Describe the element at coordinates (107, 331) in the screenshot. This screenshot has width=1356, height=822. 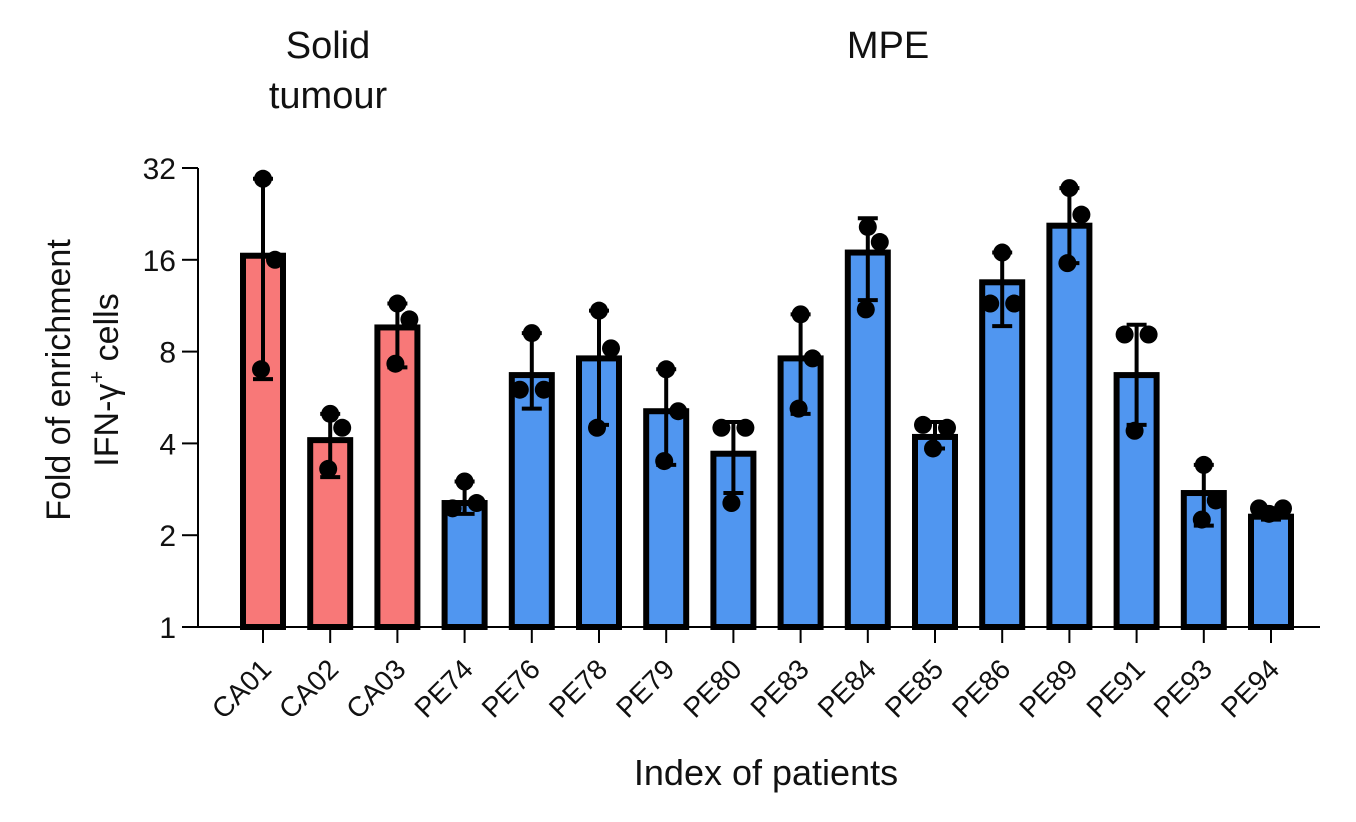
I see `y-axis-title-cells: cells` at that location.